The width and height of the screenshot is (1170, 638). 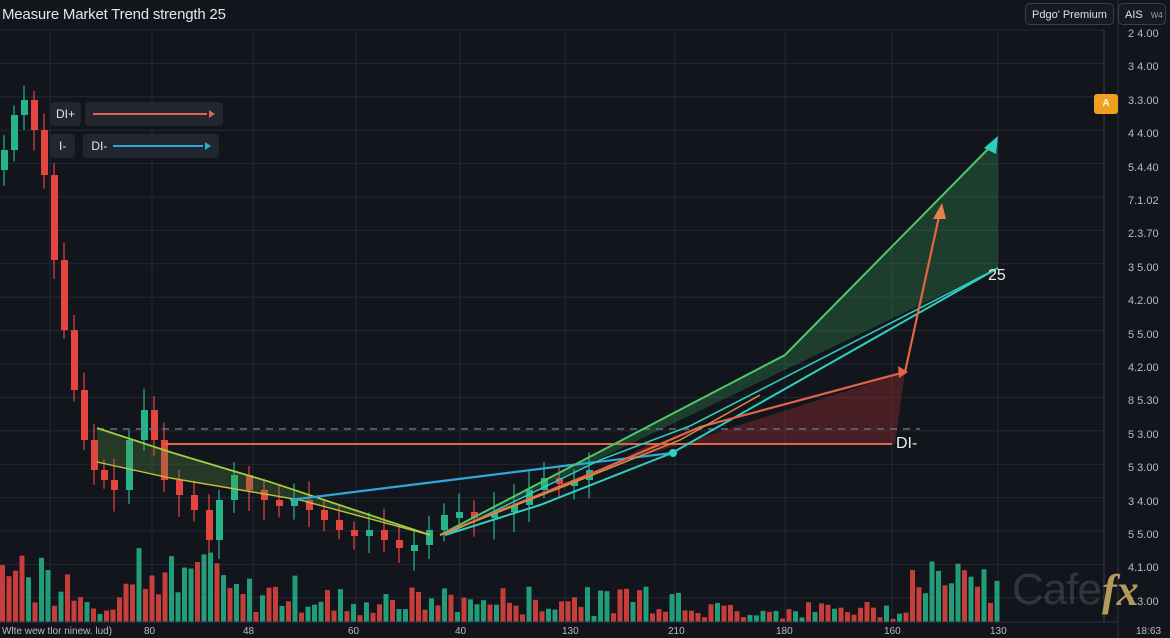 I want to click on di-plus-tag: DI+, so click(x=66, y=114).